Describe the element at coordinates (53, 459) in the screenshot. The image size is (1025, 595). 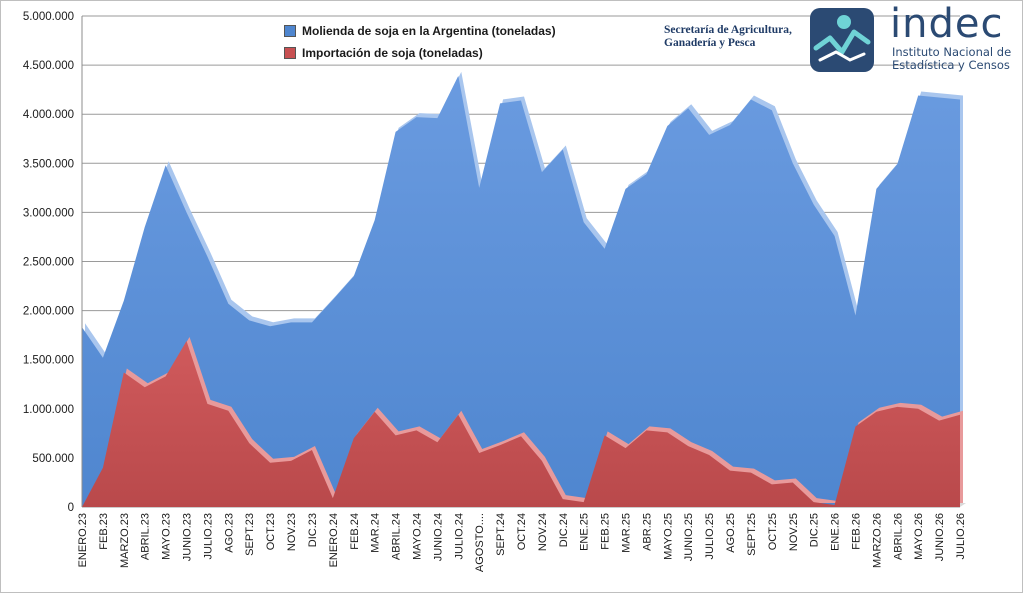
I see `y-tick-label: 500.000` at that location.